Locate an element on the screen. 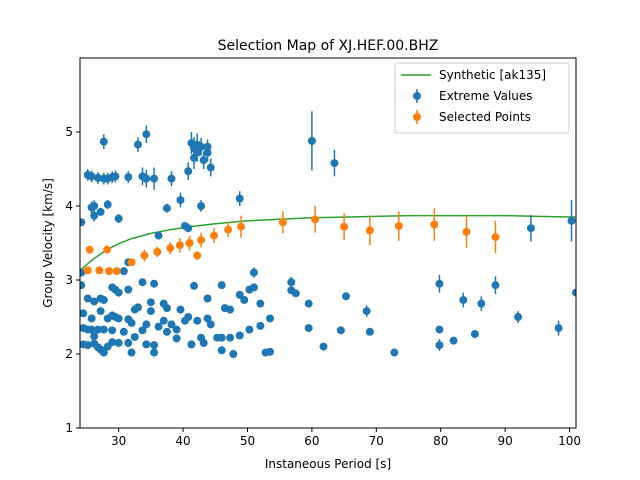 The height and width of the screenshot is (480, 640). x-tick-label: 80 is located at coordinates (440, 441).